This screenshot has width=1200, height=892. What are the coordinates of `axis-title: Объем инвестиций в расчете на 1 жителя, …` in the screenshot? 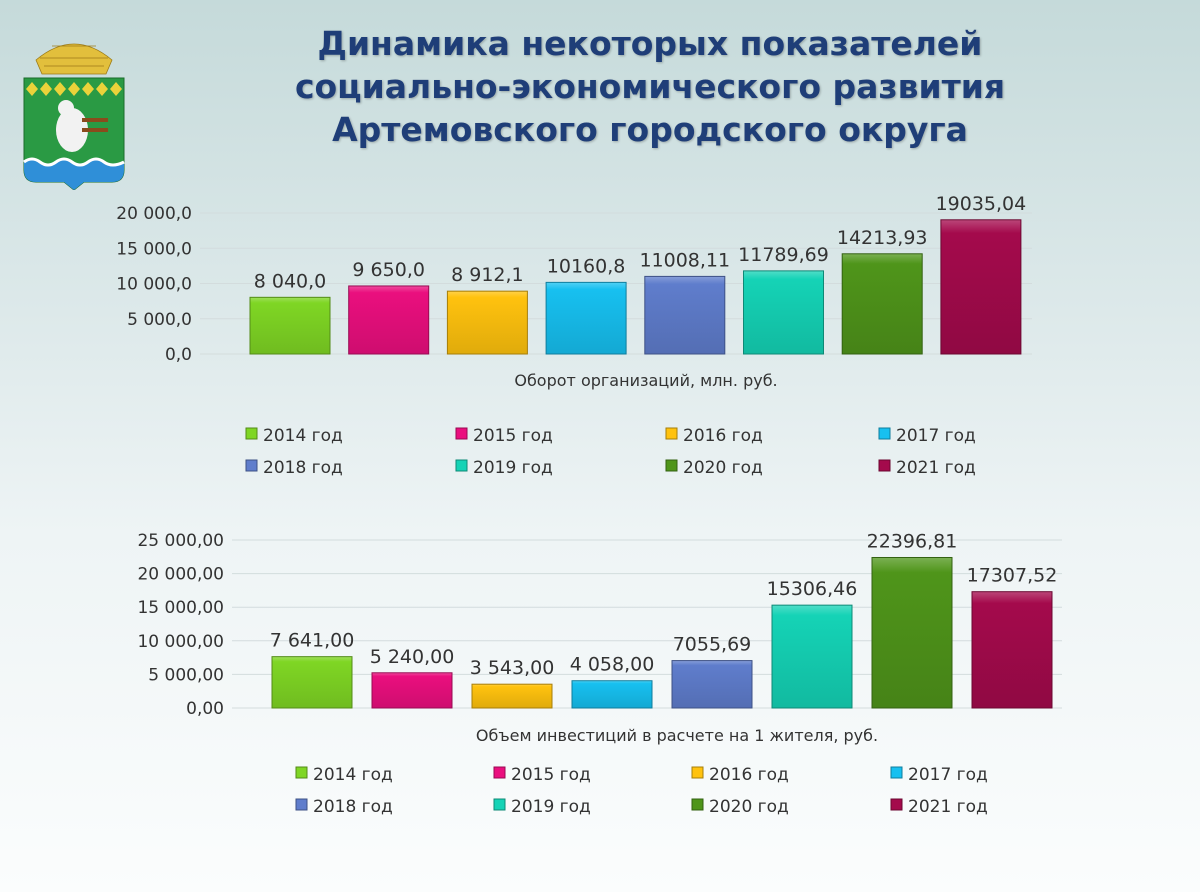 It's located at (677, 735).